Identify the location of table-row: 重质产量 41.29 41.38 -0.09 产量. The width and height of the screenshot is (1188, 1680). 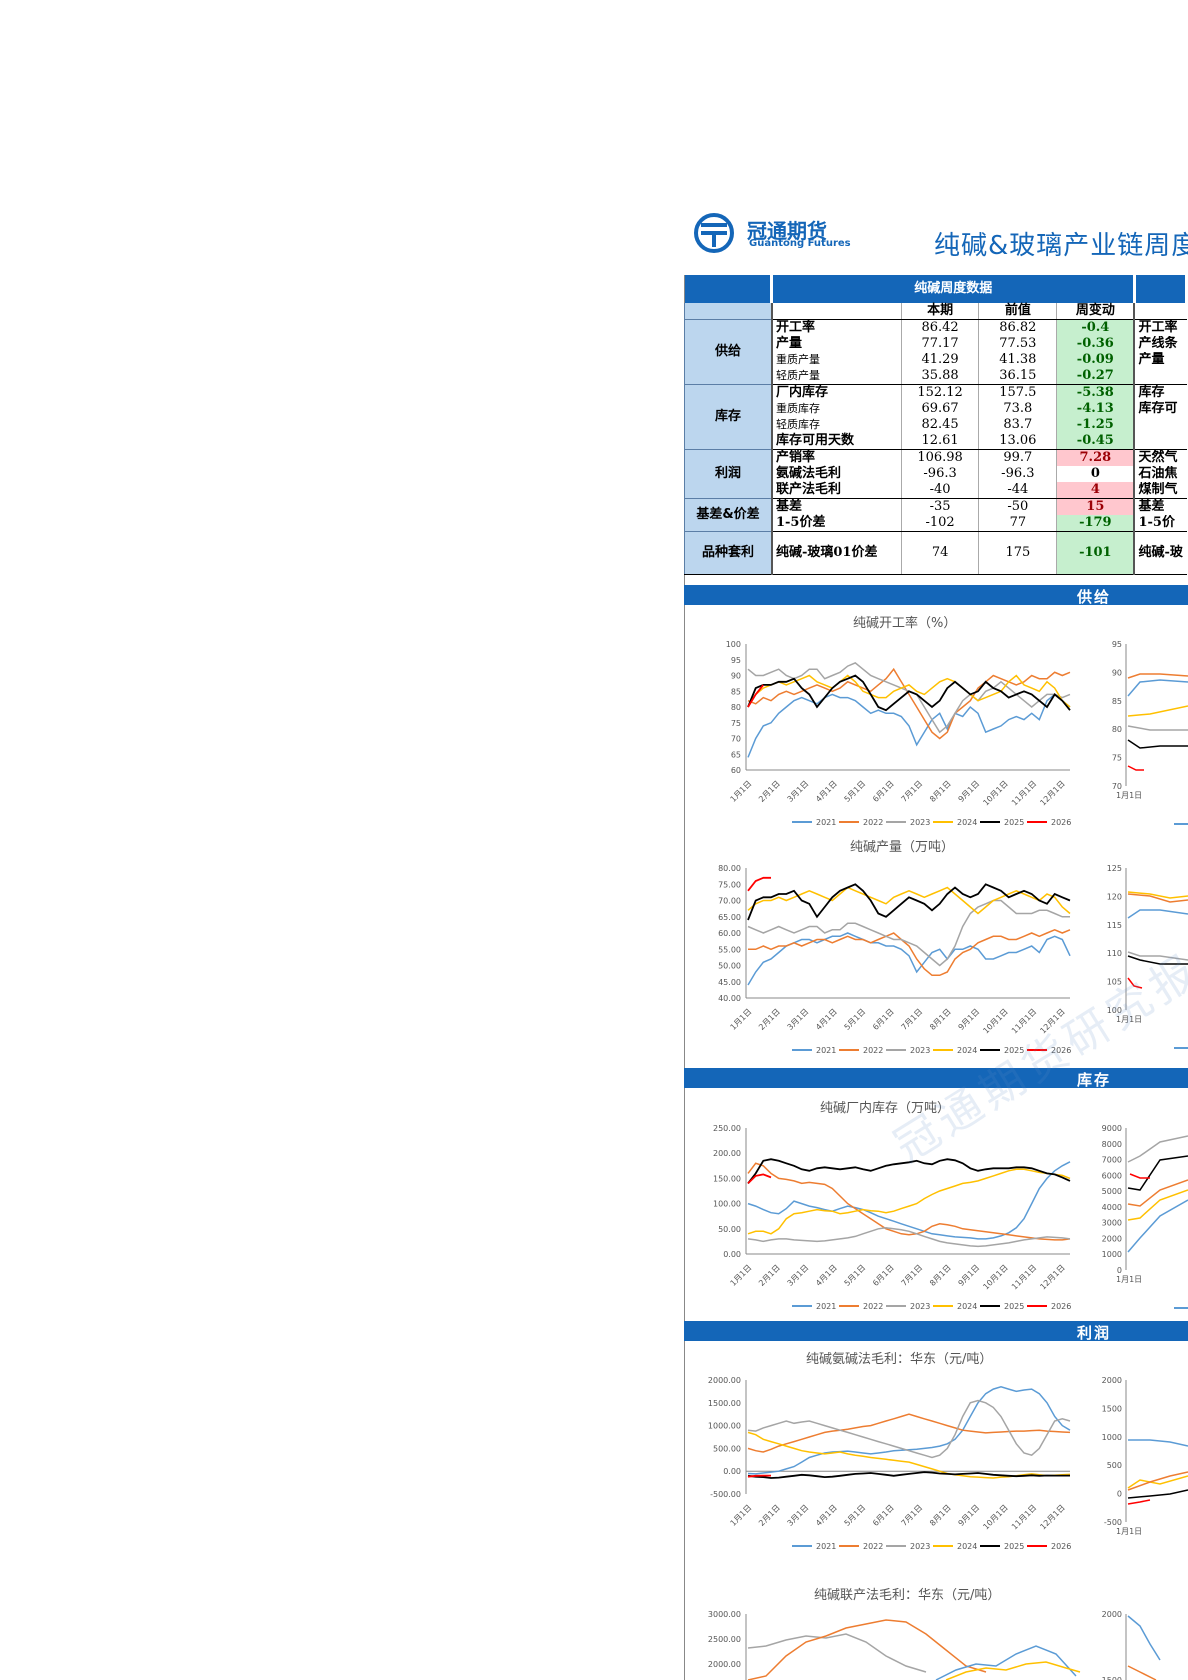
(936, 360).